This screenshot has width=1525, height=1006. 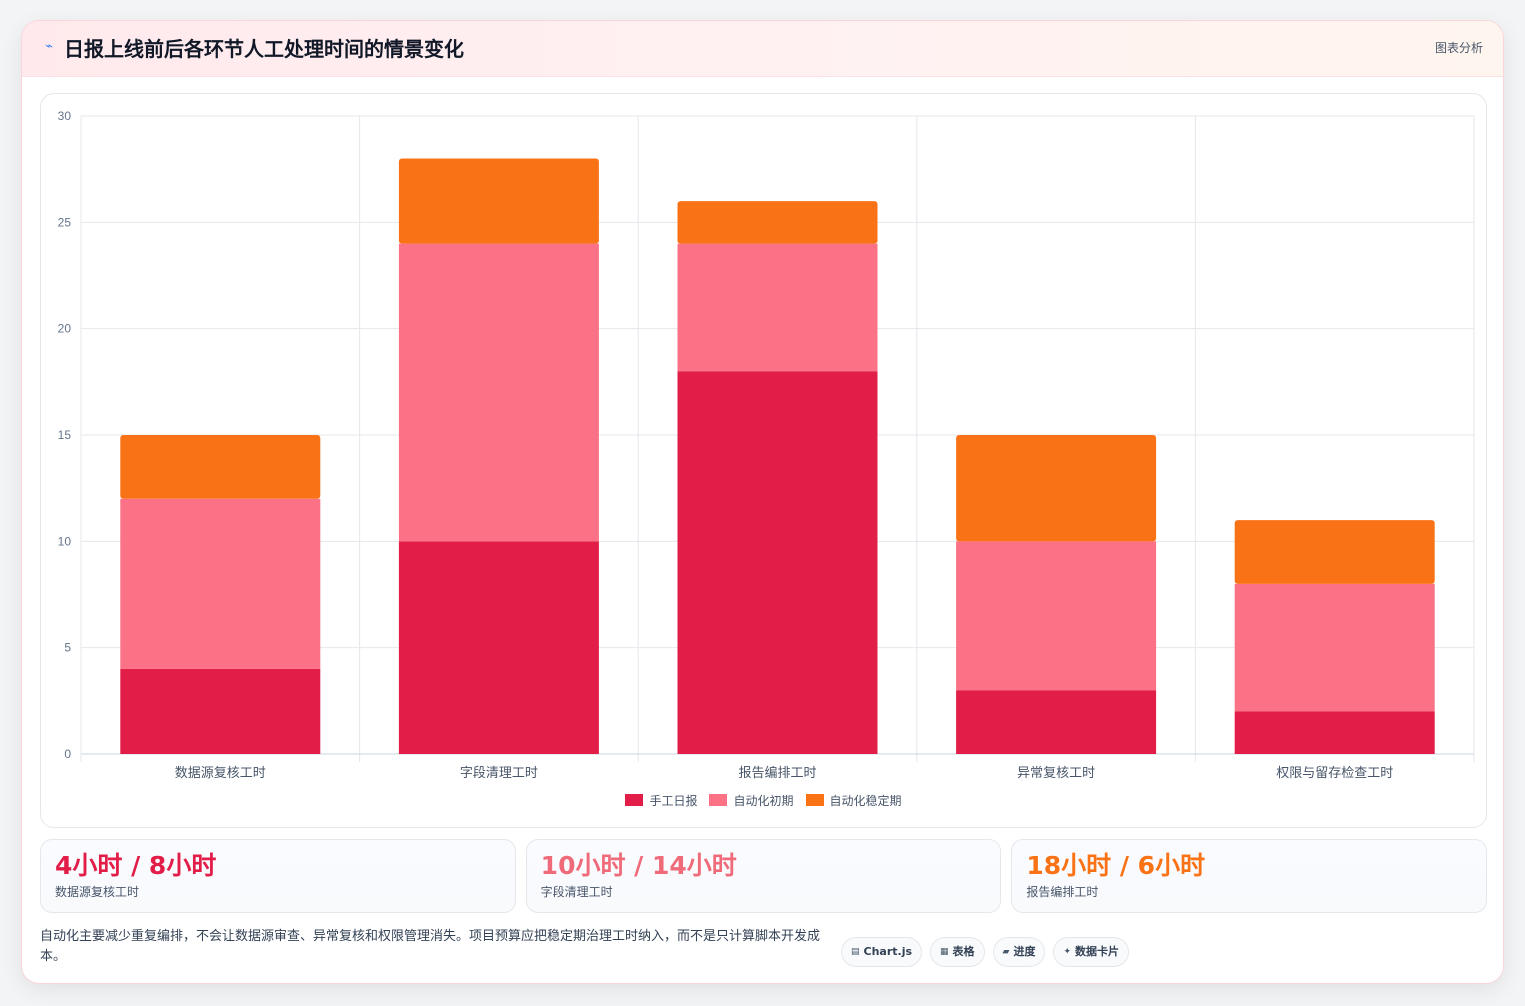 What do you see at coordinates (136, 865) in the screenshot?
I see `stat-value: 4小时 / 8小时` at bounding box center [136, 865].